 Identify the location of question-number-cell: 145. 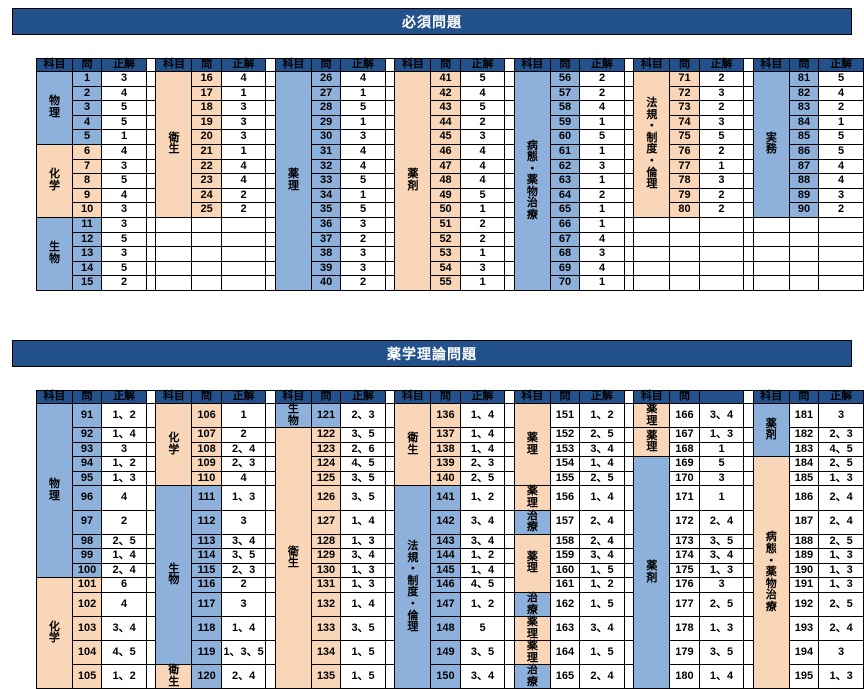
(445, 570).